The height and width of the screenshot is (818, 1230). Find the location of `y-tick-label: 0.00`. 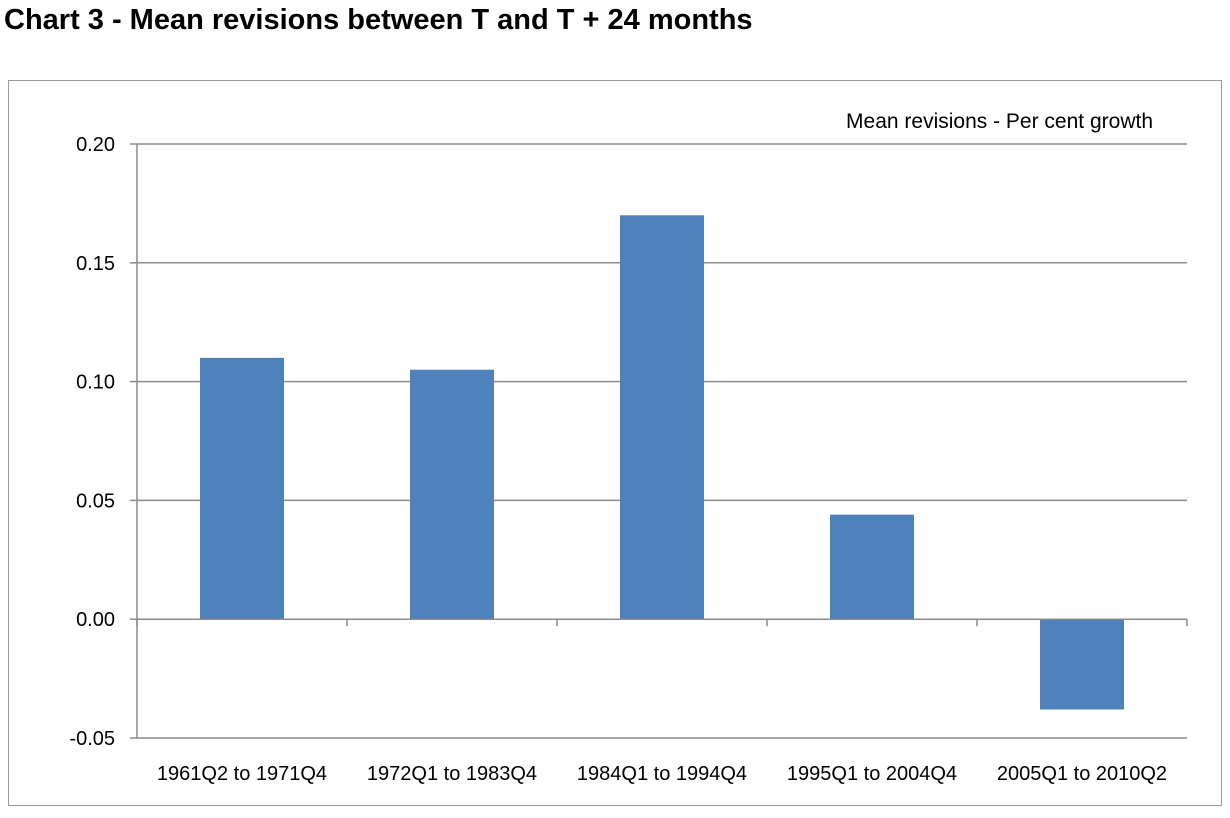

y-tick-label: 0.00 is located at coordinates (95, 620).